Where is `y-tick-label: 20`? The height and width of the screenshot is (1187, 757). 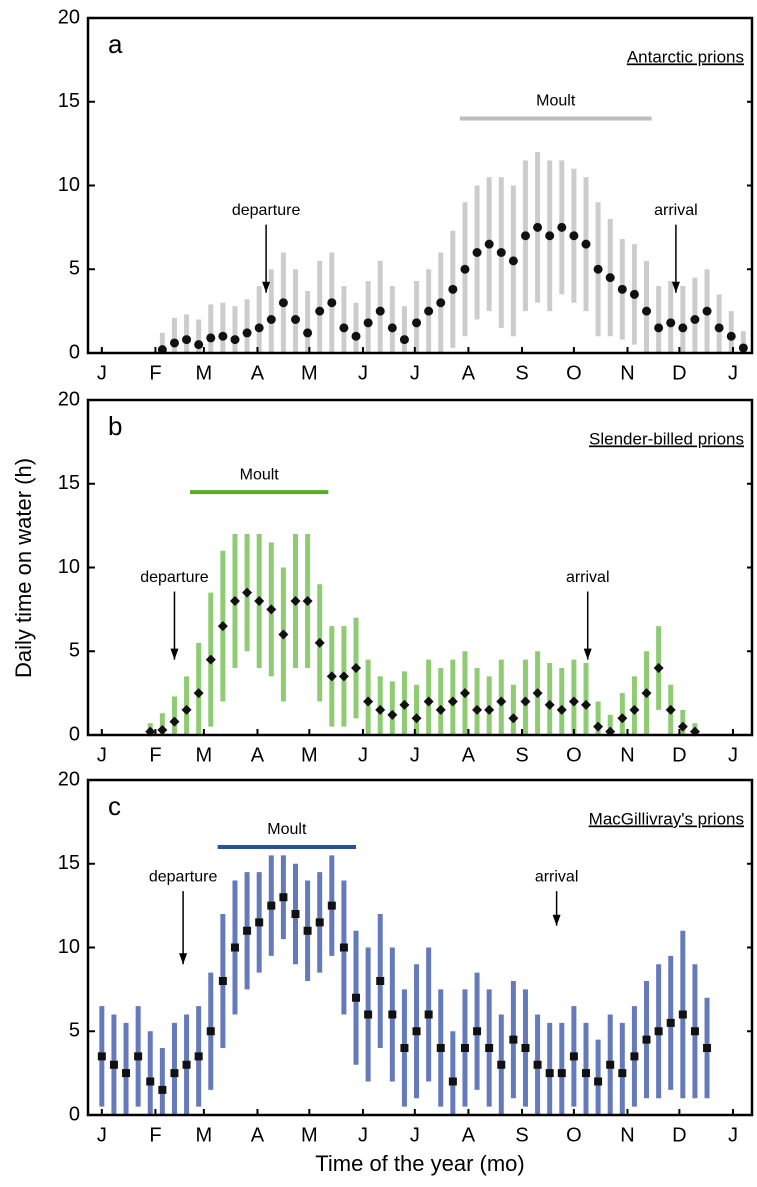
y-tick-label: 20 is located at coordinates (69, 17).